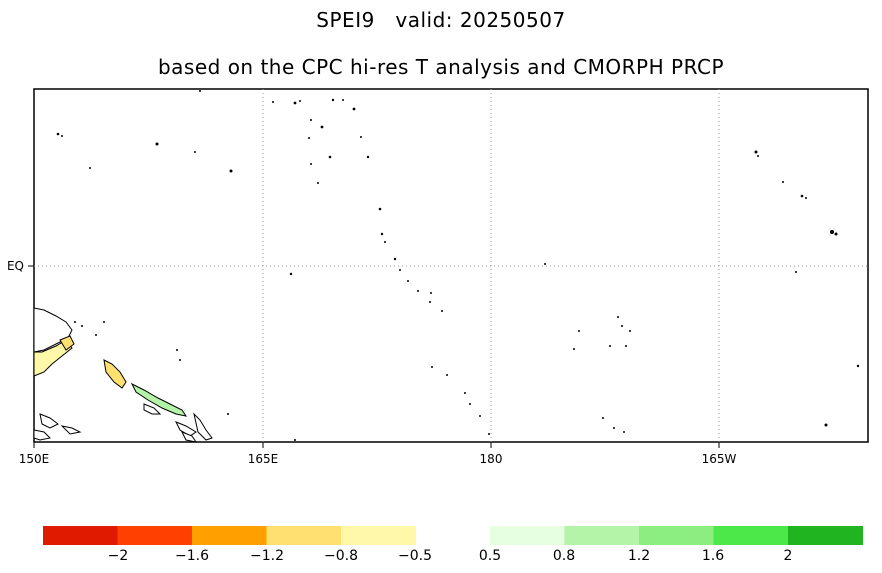 This screenshot has height=573, width=882. I want to click on lon-label-150e: 150E, so click(34, 459).